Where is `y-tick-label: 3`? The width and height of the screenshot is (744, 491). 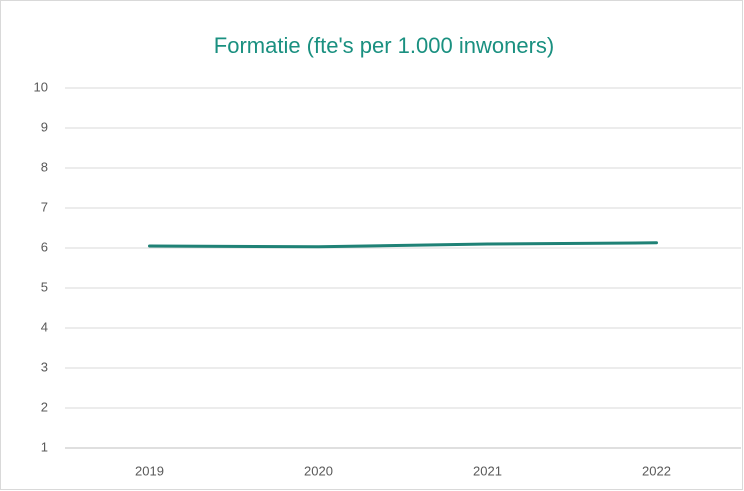
y-tick-label: 3 is located at coordinates (44, 366).